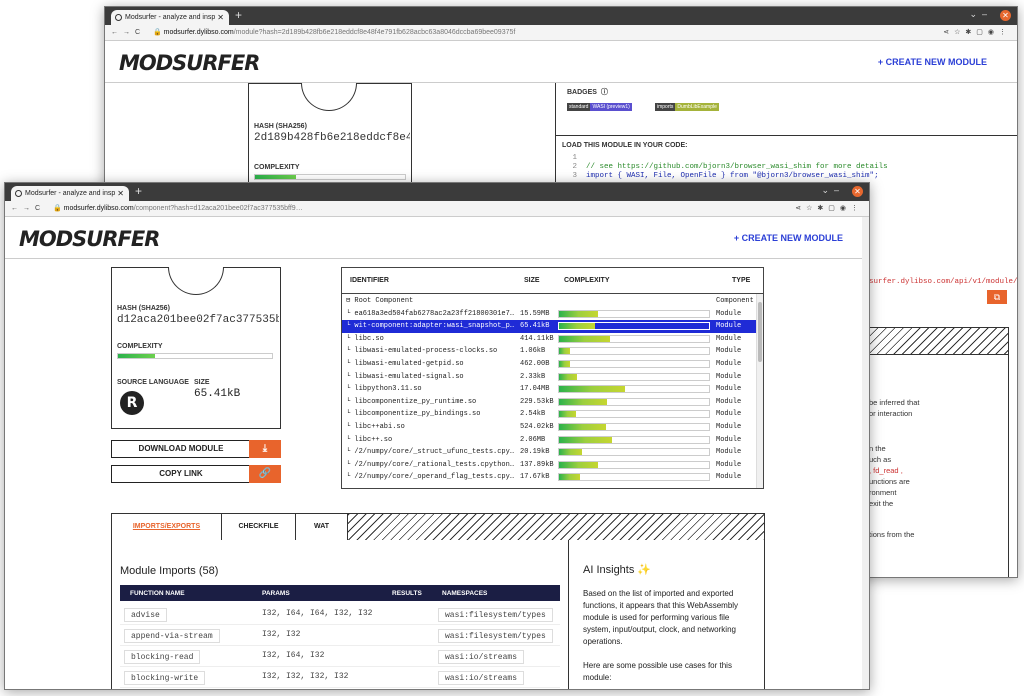  I want to click on card-notch, so click(329, 97).